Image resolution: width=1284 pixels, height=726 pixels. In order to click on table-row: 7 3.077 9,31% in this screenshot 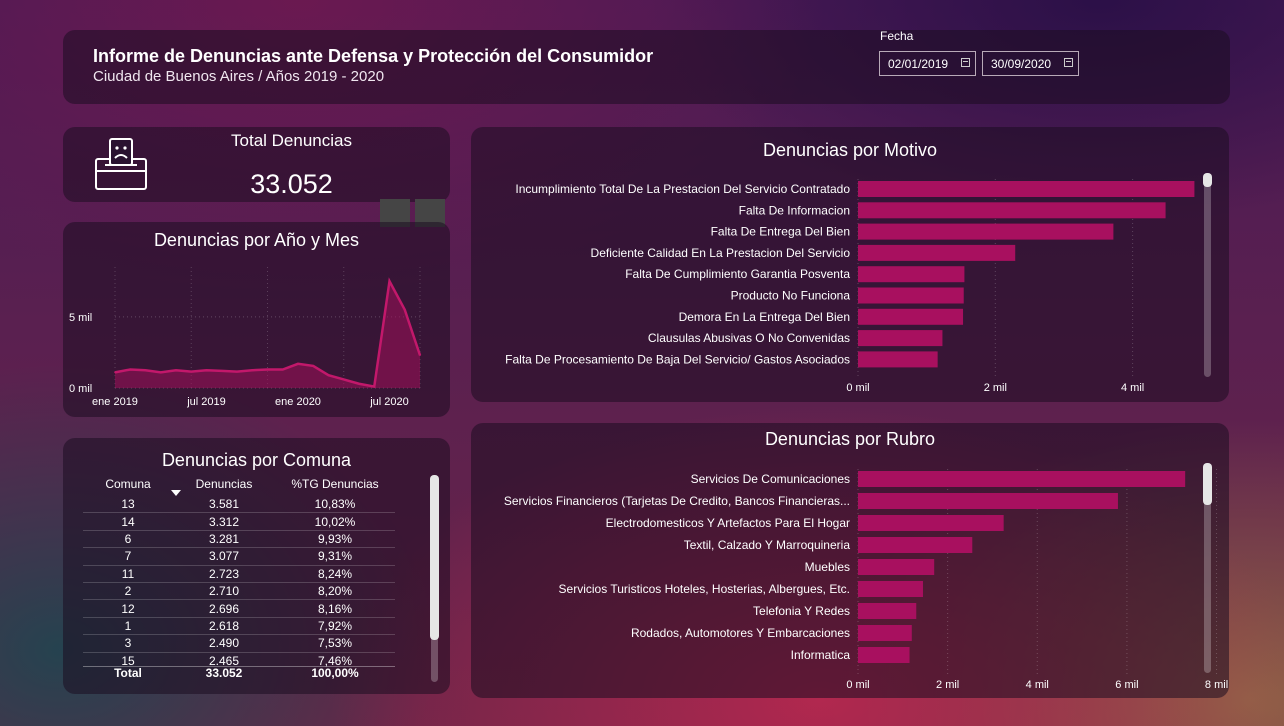, I will do `click(239, 556)`.